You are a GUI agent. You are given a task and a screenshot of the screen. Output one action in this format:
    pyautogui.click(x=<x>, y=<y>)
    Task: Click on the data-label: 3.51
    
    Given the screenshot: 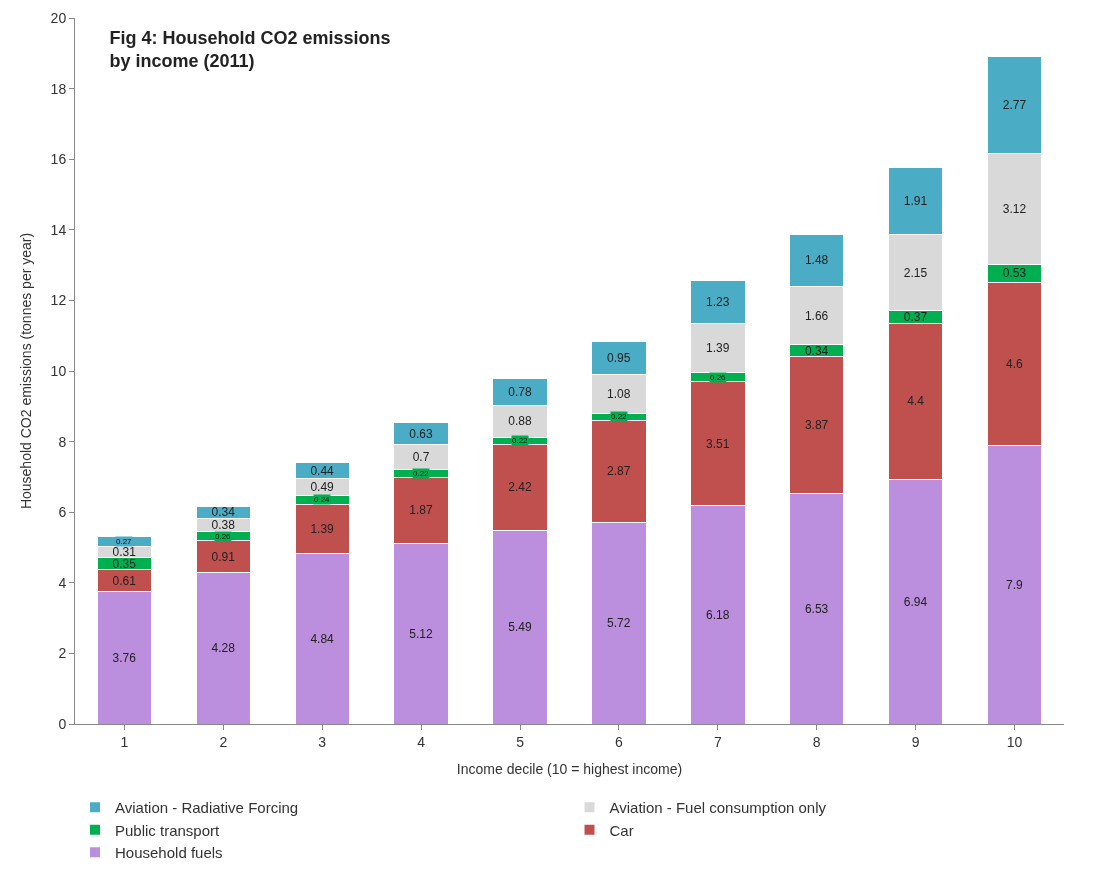 What is the action you would take?
    pyautogui.click(x=718, y=443)
    